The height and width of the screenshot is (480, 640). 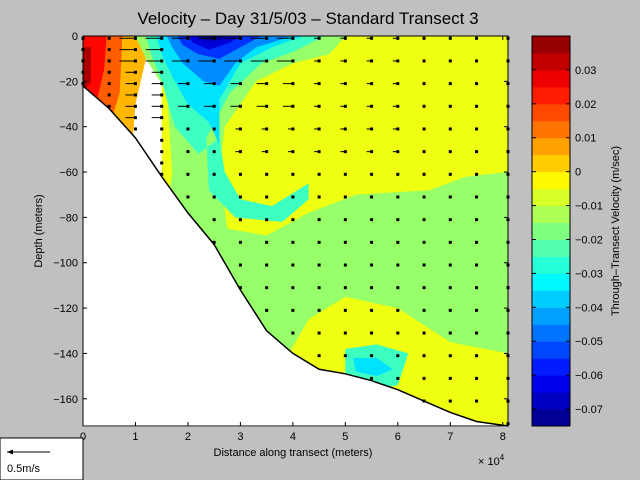 I want to click on scale-legend-label: 0.5m/s, so click(x=24, y=469).